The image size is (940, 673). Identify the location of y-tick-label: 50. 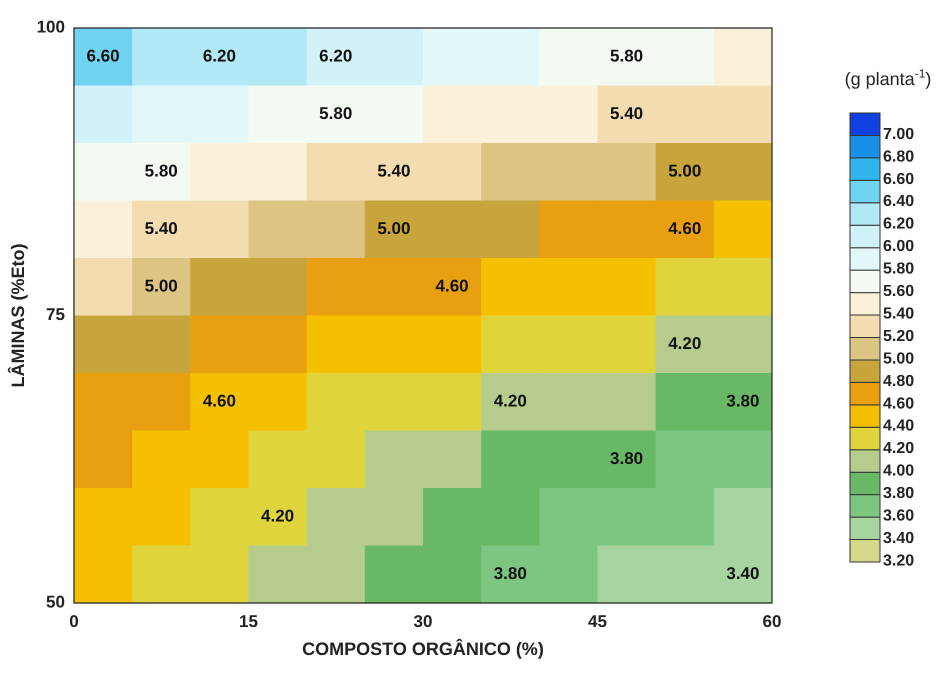
(55, 602).